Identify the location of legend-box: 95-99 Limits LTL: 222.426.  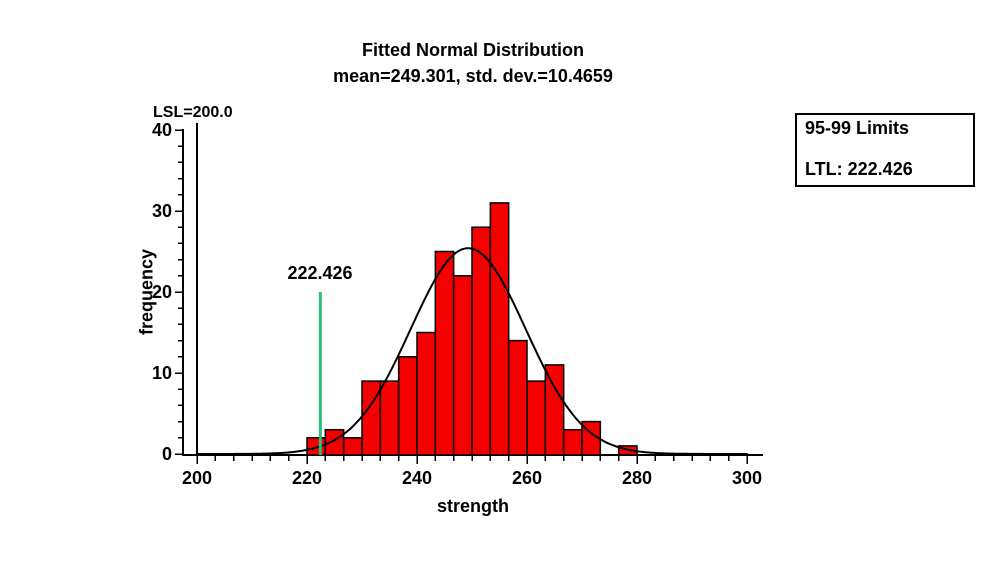
(885, 150).